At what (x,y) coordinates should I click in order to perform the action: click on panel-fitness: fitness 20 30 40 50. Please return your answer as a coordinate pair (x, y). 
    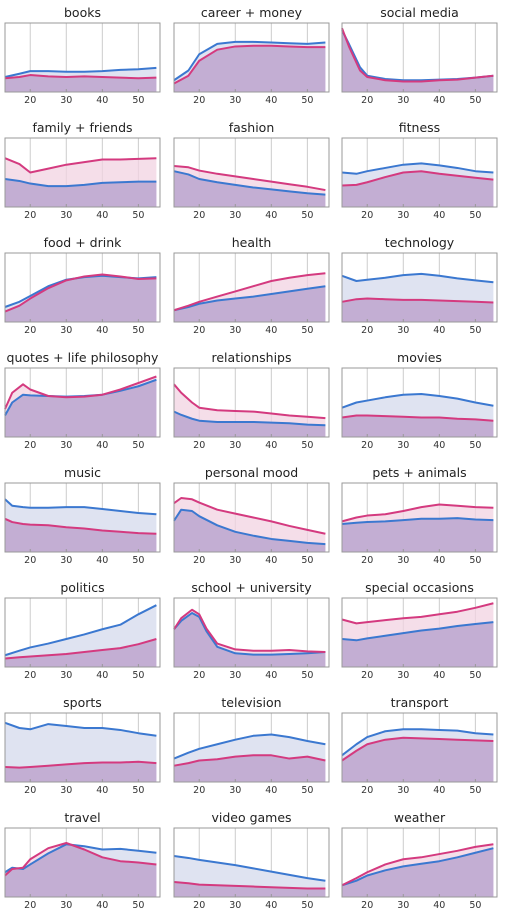
    Looking at the image, I should click on (419, 170).